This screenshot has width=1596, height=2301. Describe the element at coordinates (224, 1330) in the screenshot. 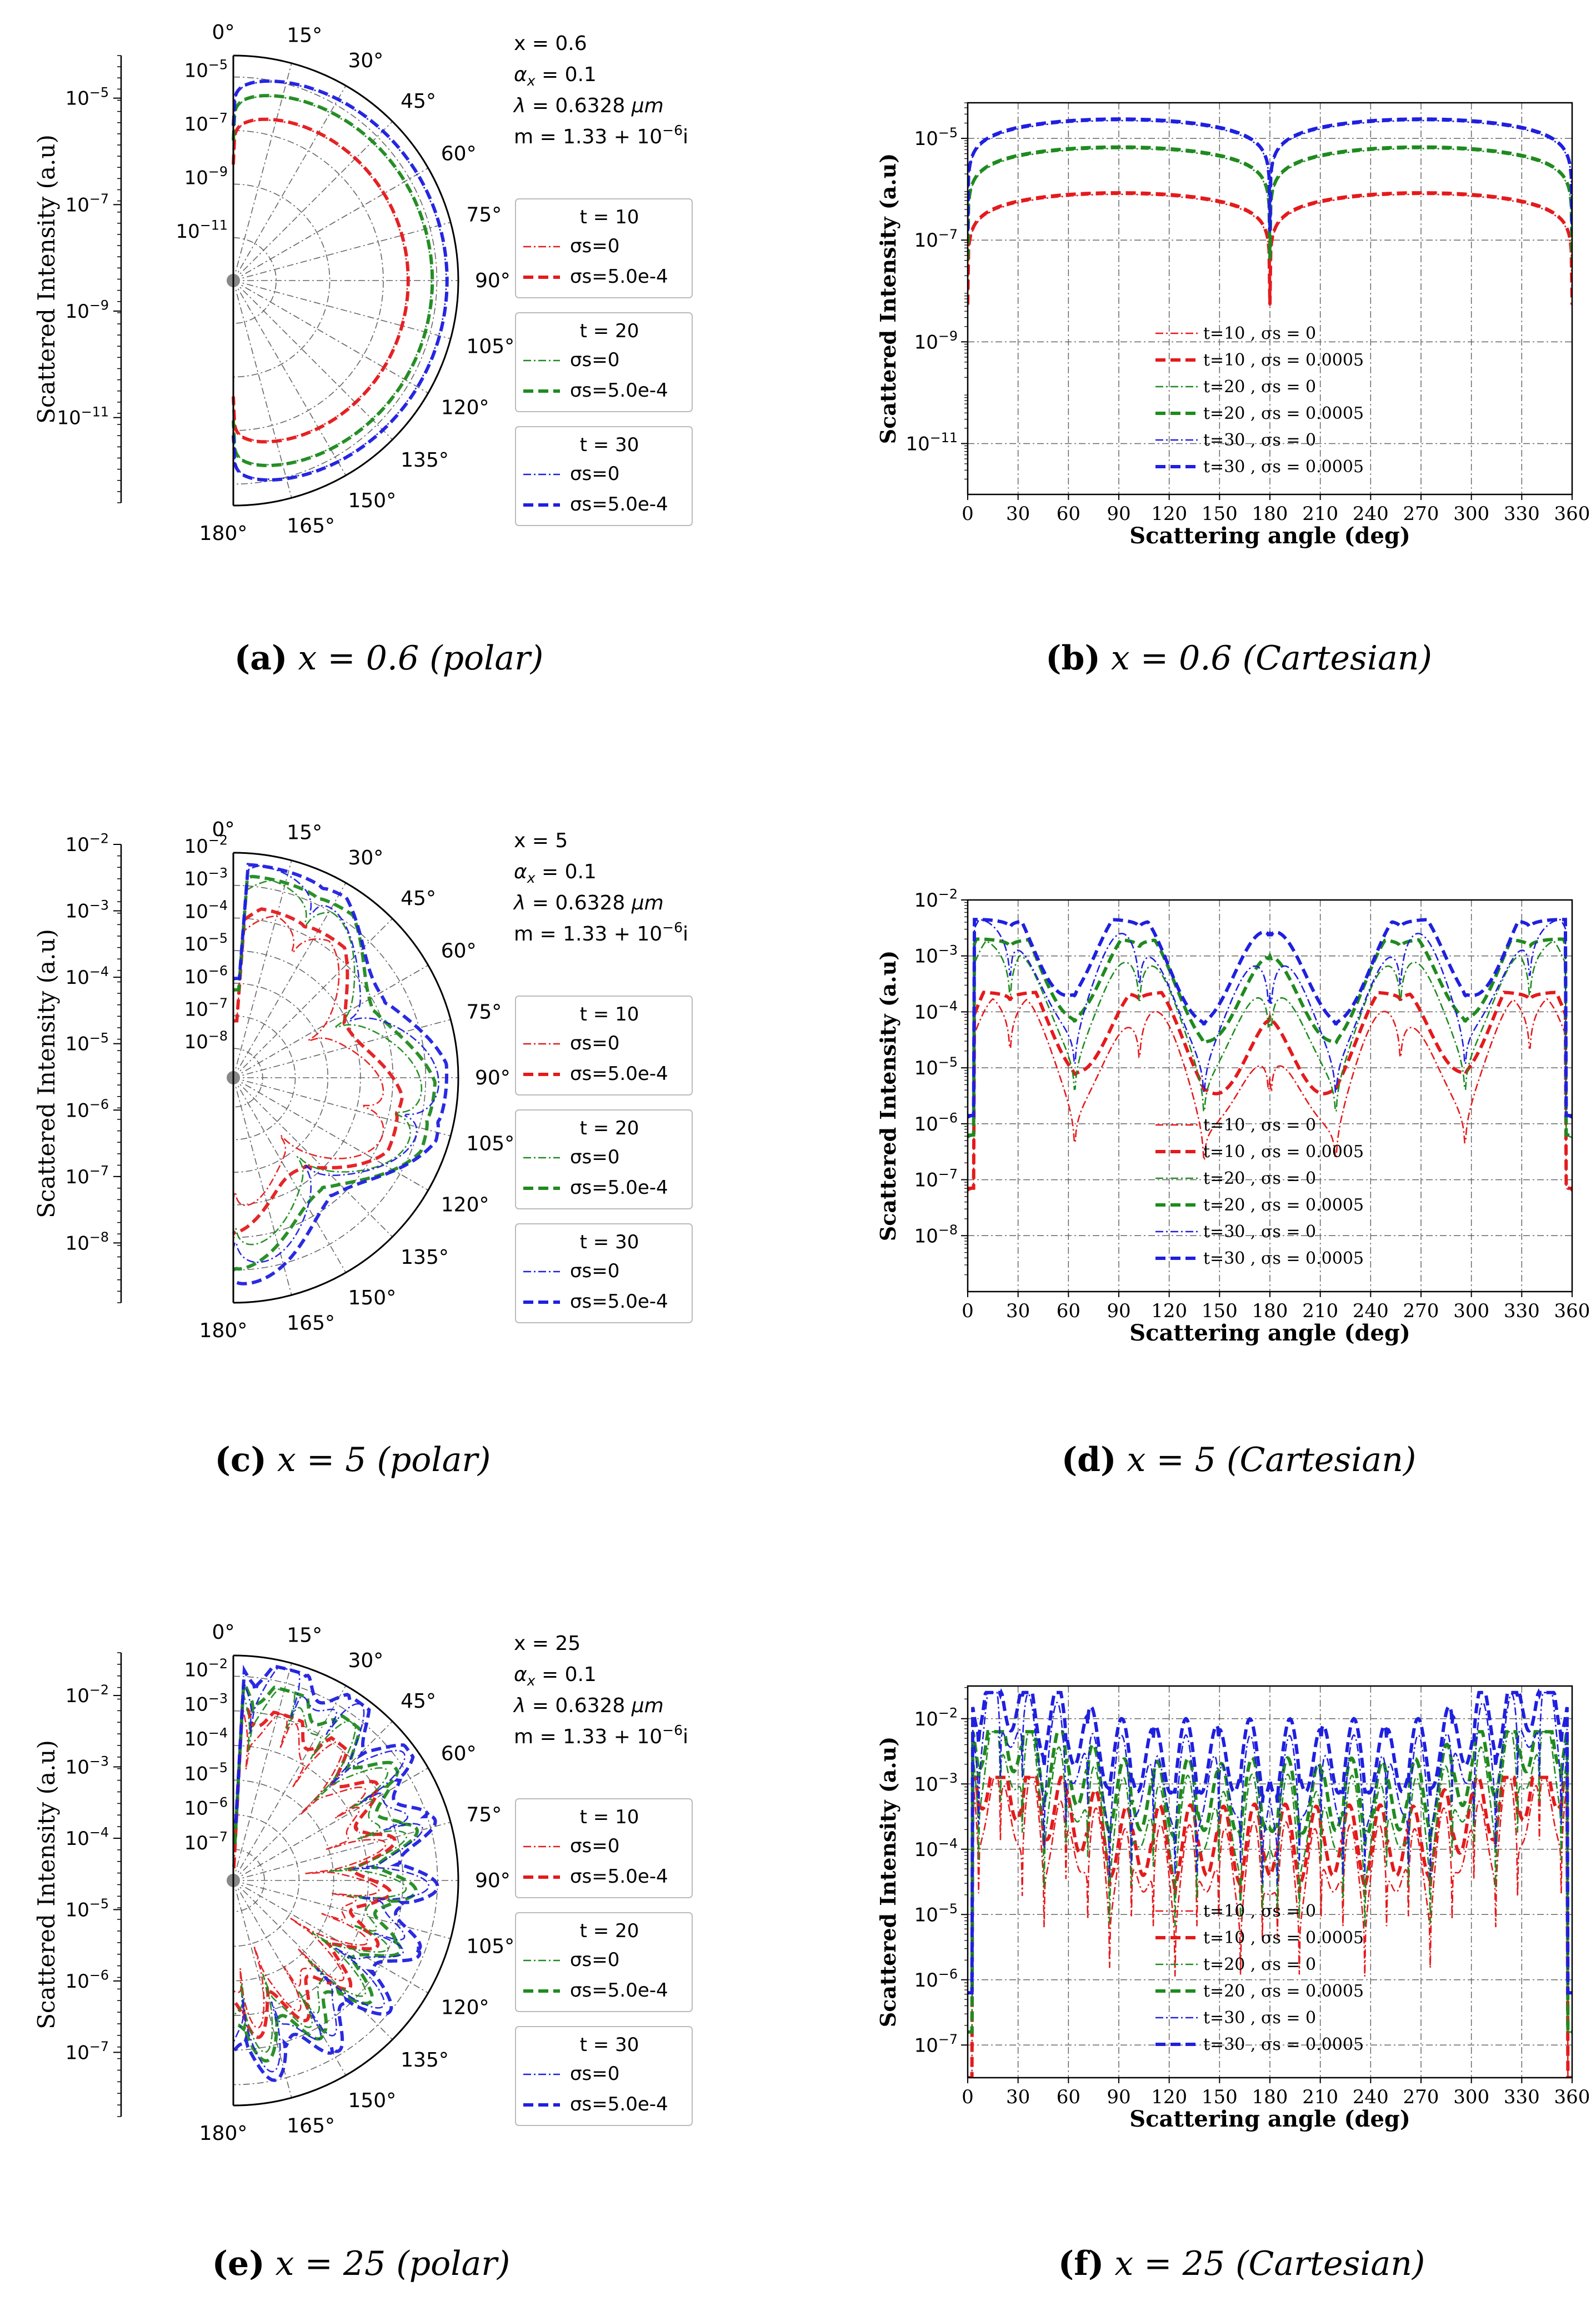

I see `angle-tick-label: 180°` at that location.